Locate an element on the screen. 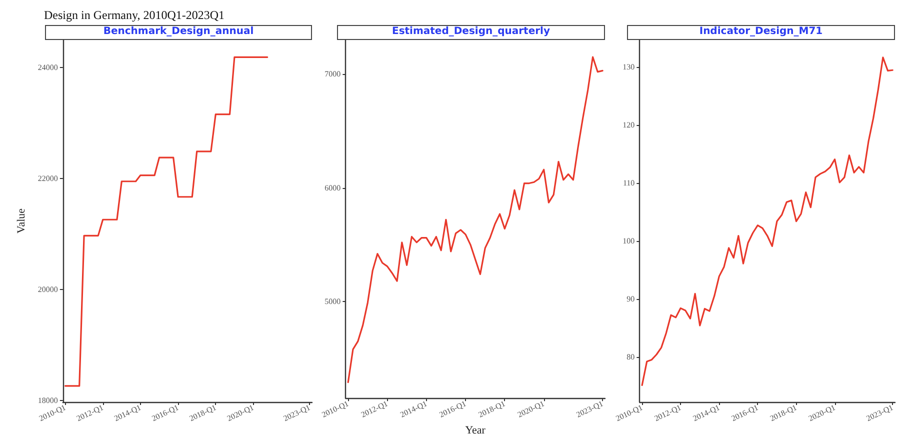 This screenshot has width=901, height=441. chart-title: Estimated_Design_quarterly is located at coordinates (471, 32).